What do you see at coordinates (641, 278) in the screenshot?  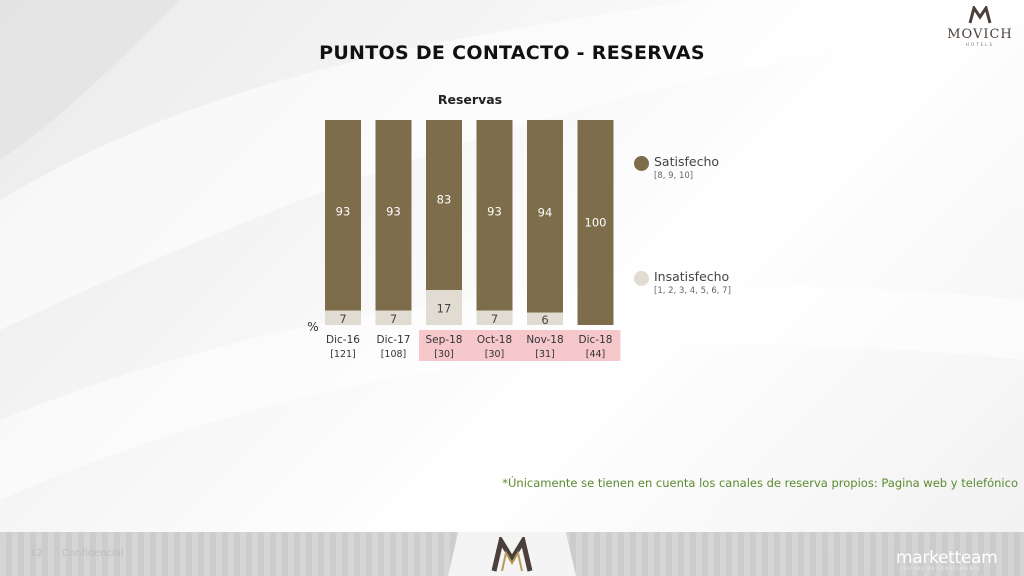 I see `legend-insatisfecho-swatch` at bounding box center [641, 278].